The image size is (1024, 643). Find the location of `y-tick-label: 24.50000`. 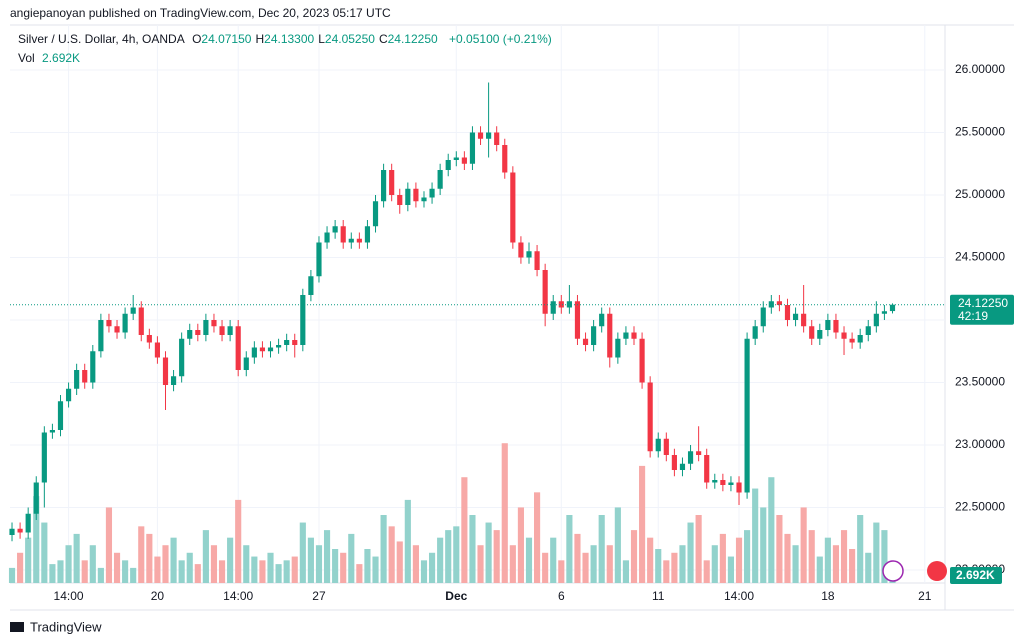

y-tick-label: 24.50000 is located at coordinates (980, 257).